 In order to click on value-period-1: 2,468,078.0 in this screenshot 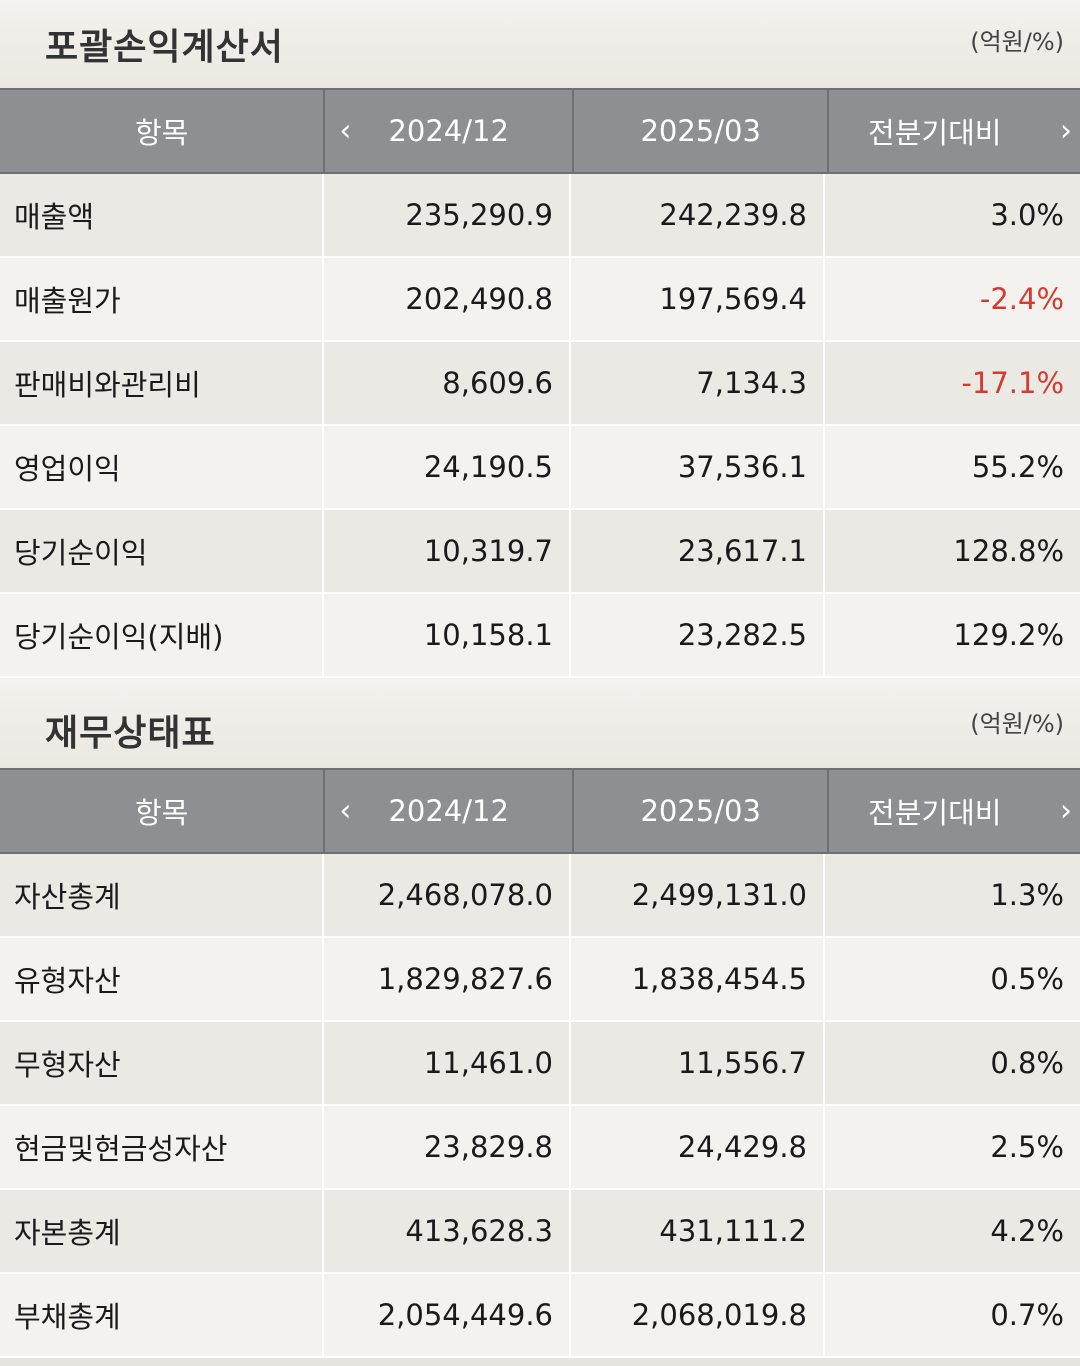, I will do `click(447, 895)`.